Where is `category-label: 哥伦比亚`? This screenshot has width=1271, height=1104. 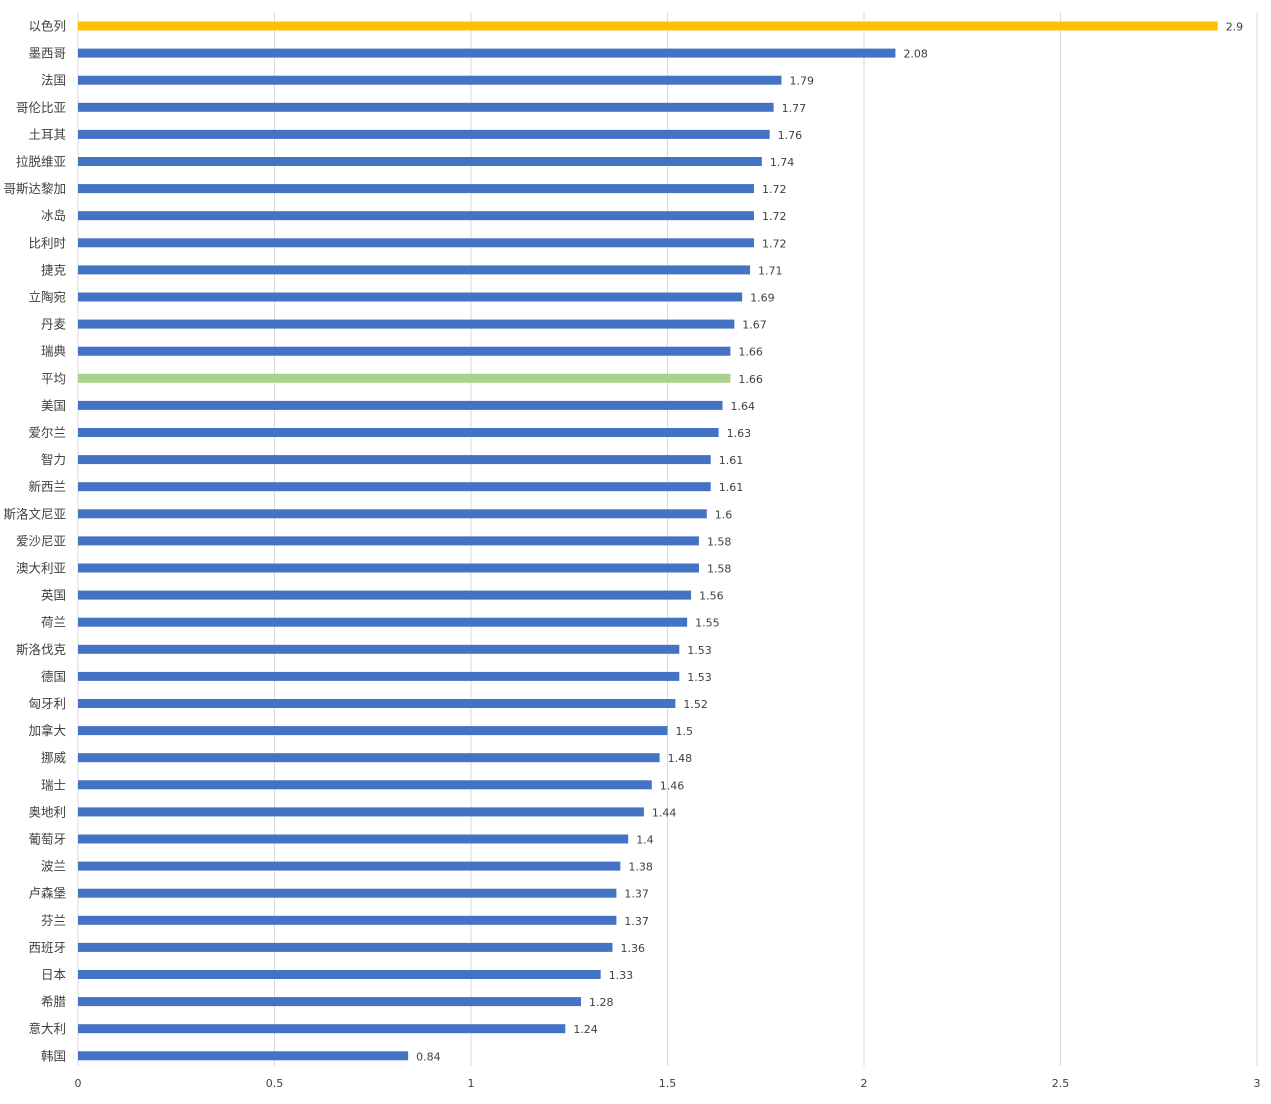 category-label: 哥伦比亚 is located at coordinates (41, 107).